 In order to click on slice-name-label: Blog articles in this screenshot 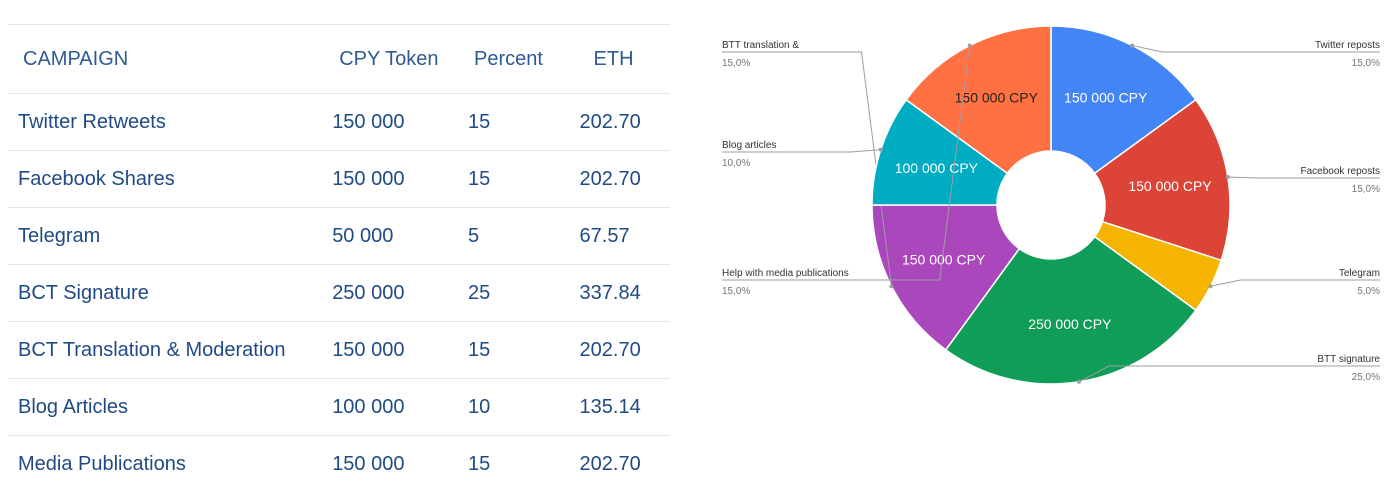, I will do `click(749, 145)`.